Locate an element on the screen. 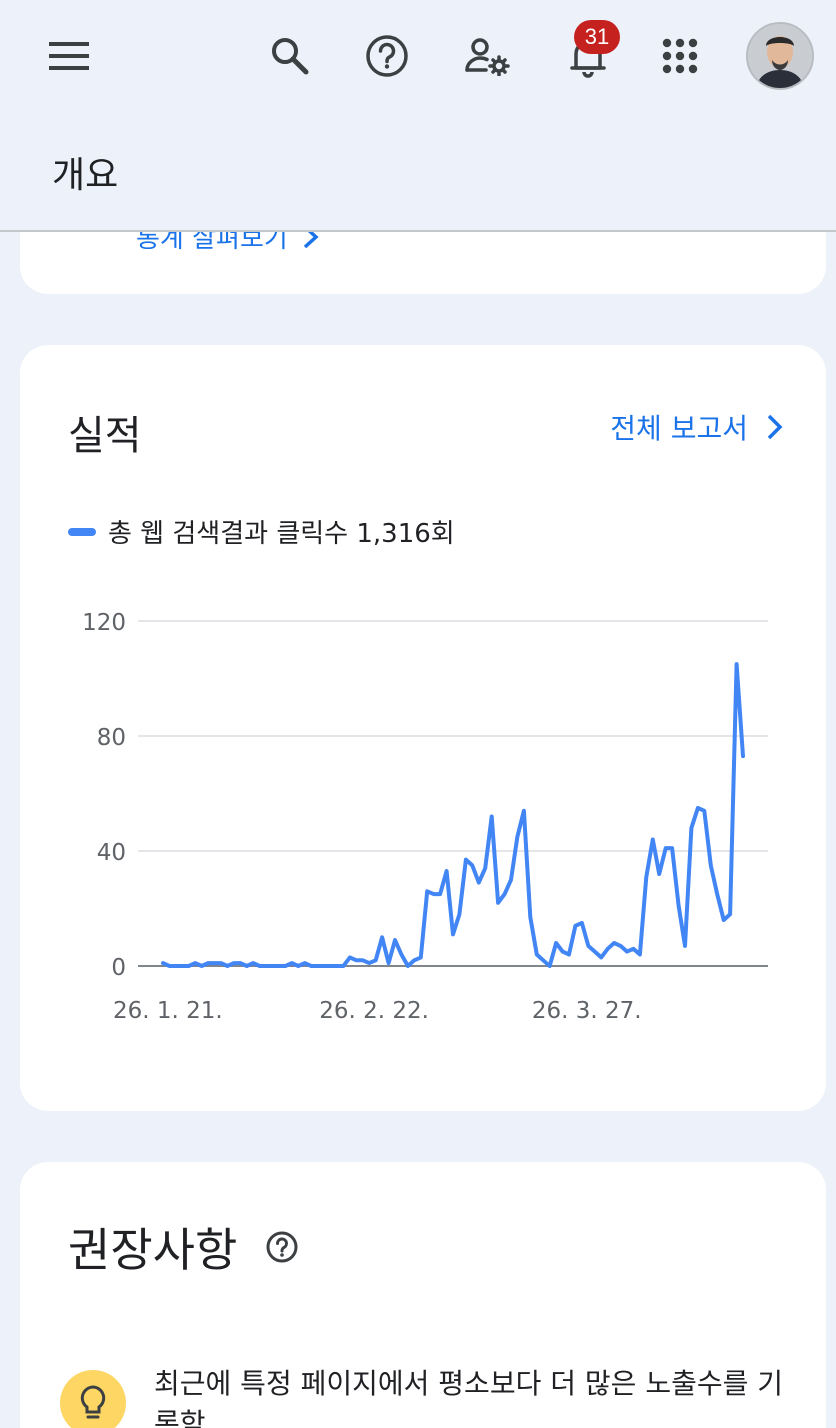 This screenshot has height=1428, width=836. x-tick-label: 26. 1. 21. is located at coordinates (168, 1011).